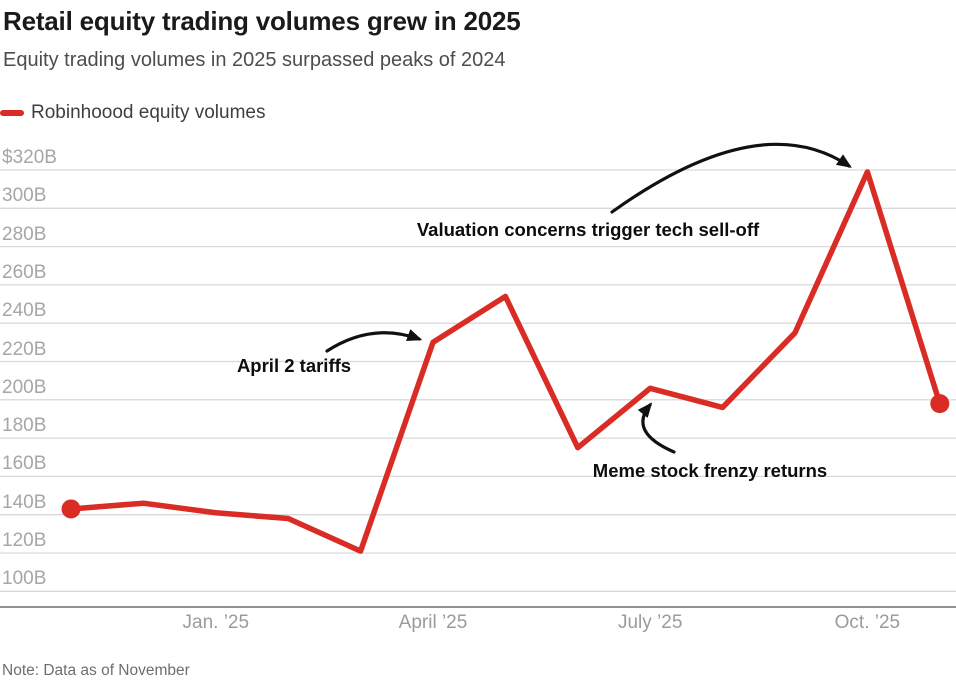  Describe the element at coordinates (71, 509) in the screenshot. I see `series-start-dot` at that location.